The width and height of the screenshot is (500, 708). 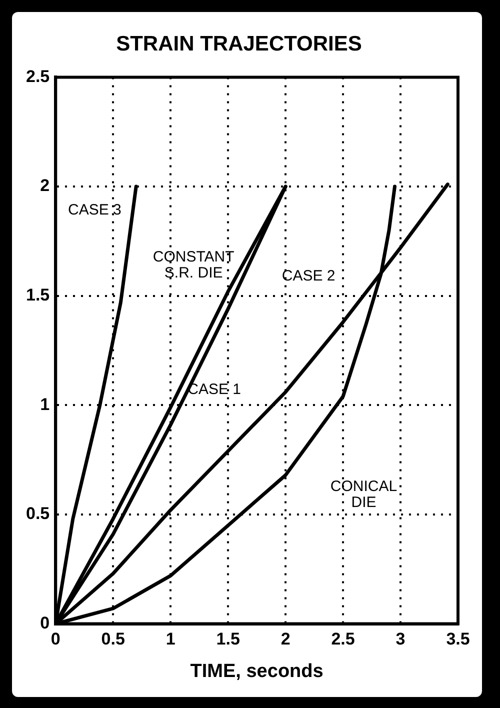 What do you see at coordinates (38, 295) in the screenshot?
I see `y-tick-label: 1.5` at bounding box center [38, 295].